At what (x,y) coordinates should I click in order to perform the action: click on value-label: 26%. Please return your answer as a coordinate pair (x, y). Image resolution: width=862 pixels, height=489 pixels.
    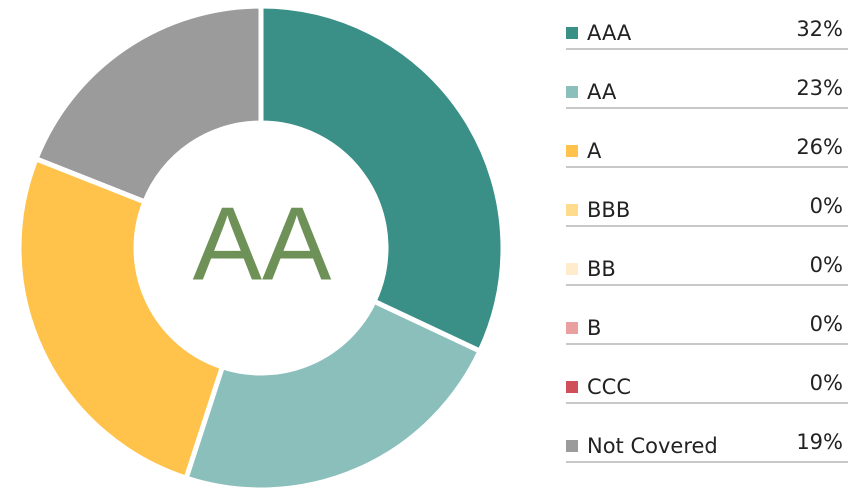
    Looking at the image, I should click on (819, 147).